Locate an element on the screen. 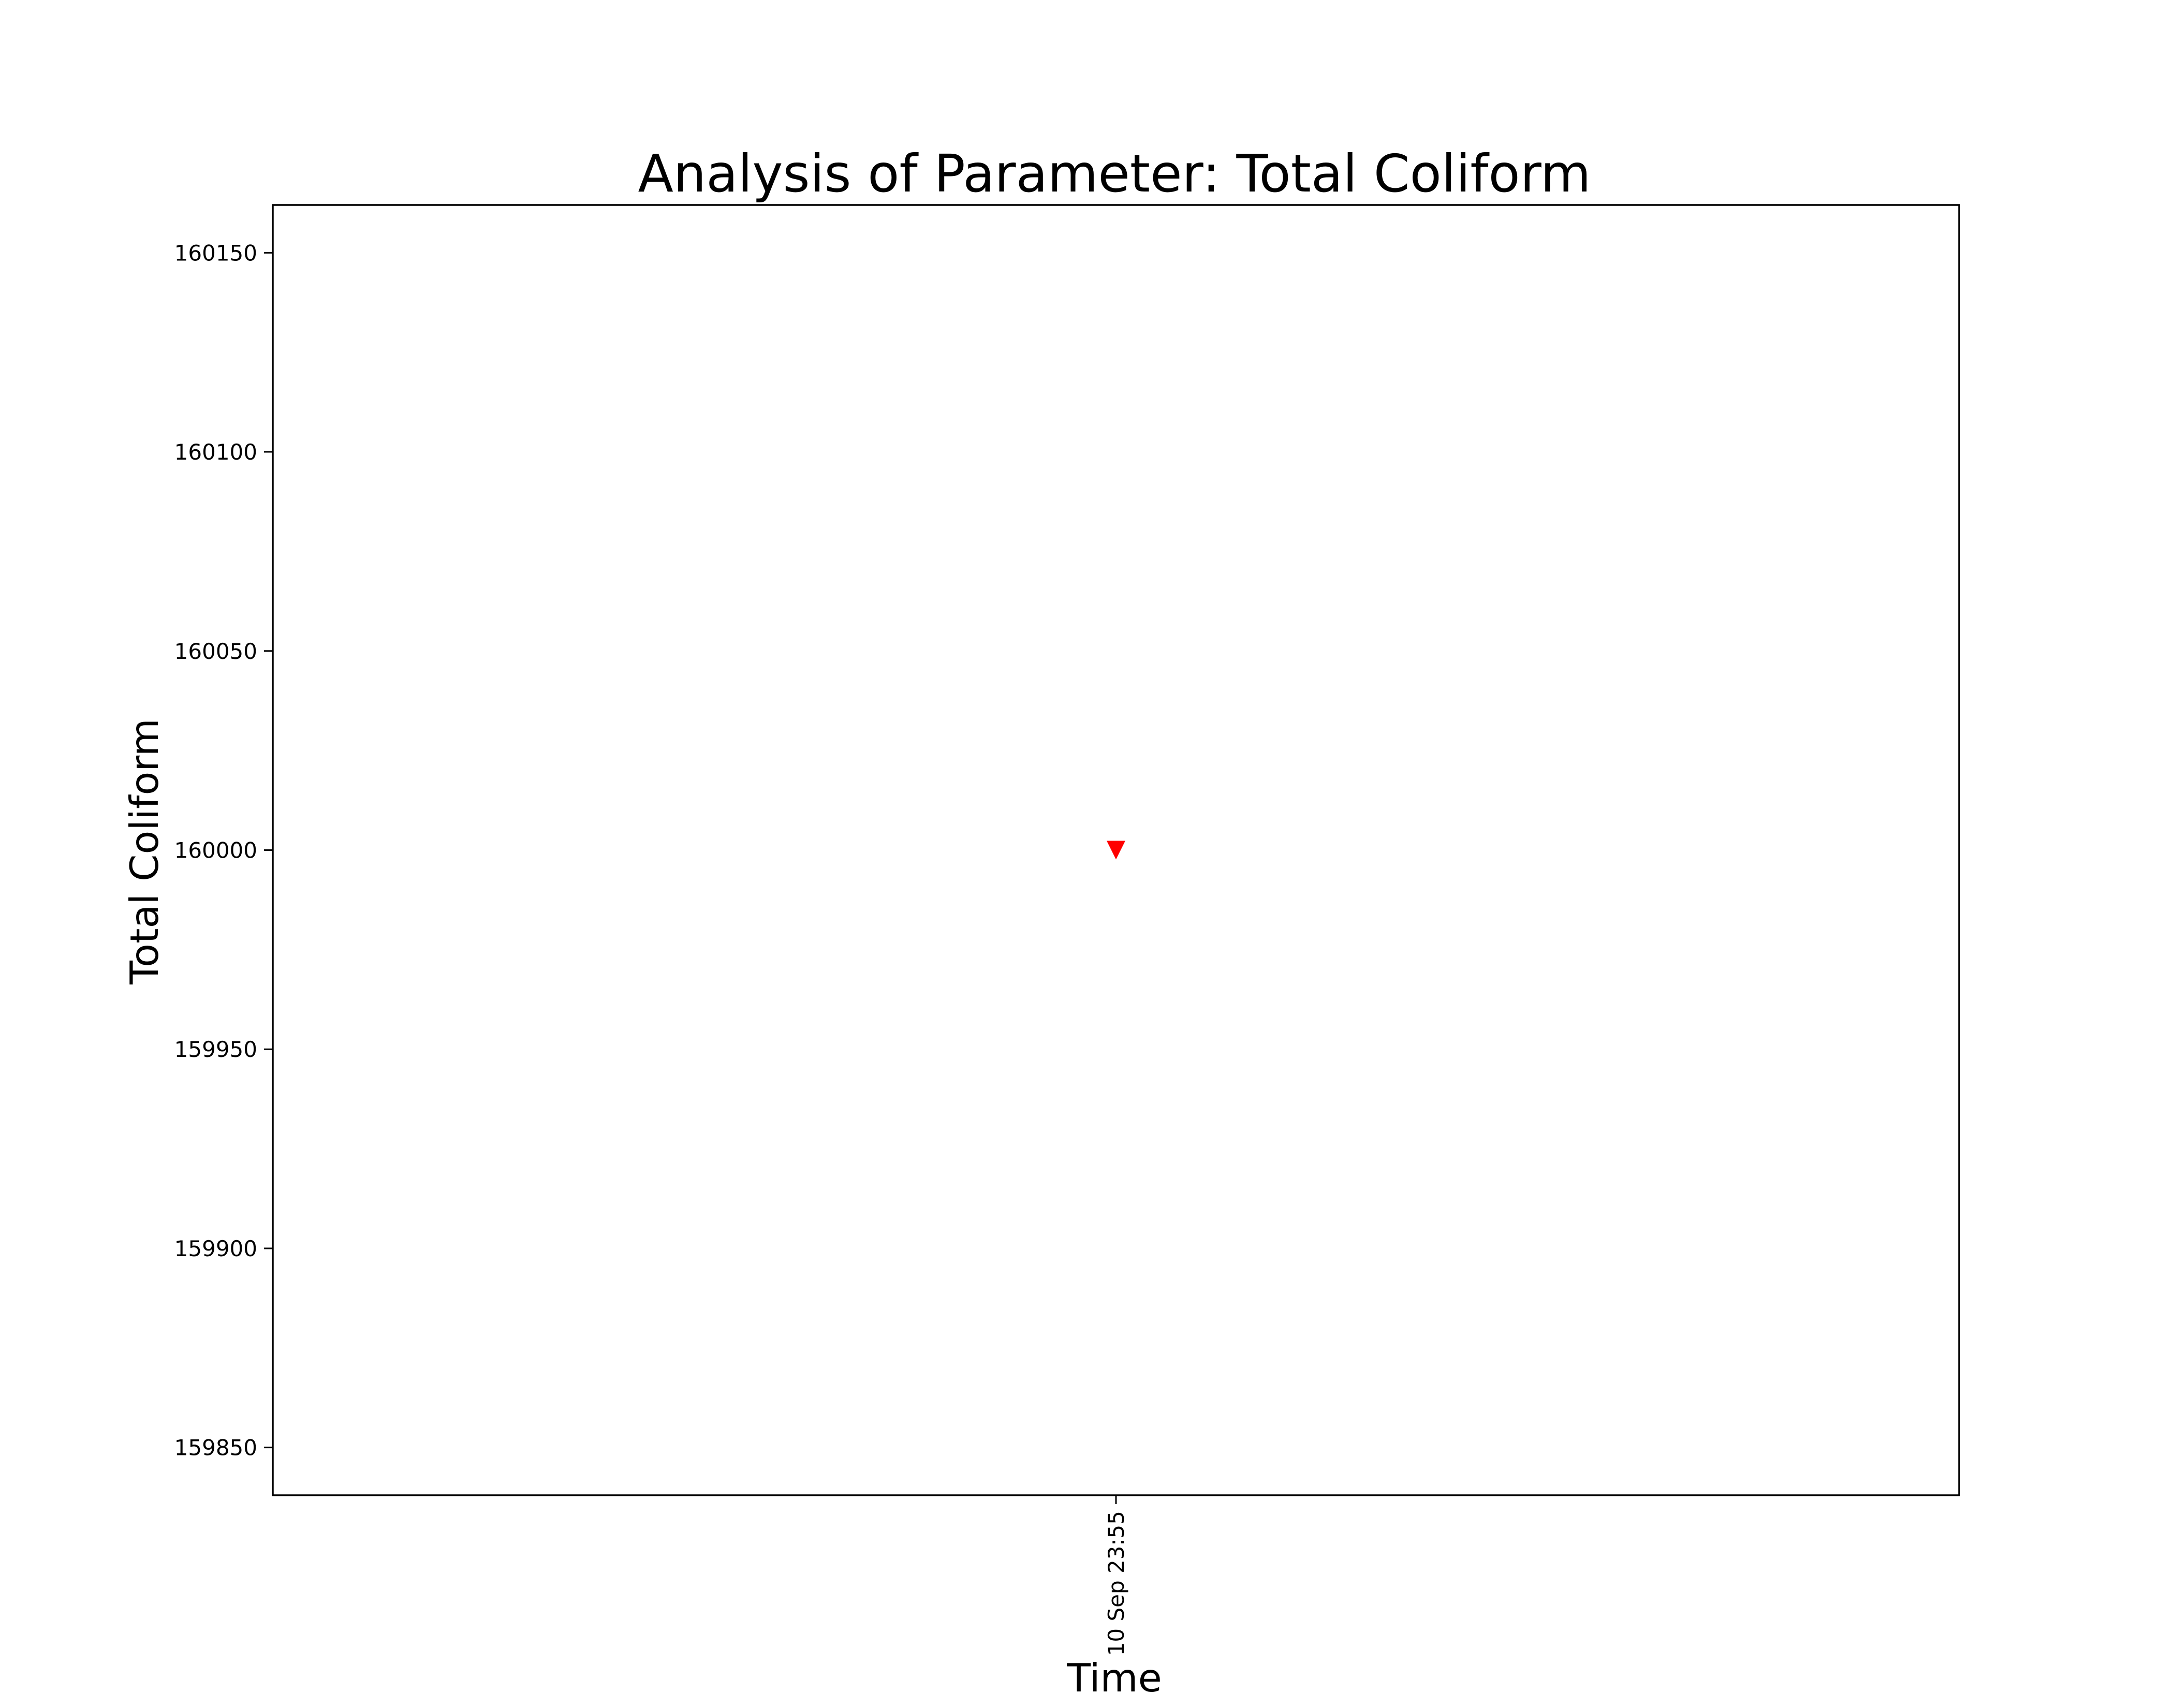  y-tick-label: 160150 is located at coordinates (215, 253).